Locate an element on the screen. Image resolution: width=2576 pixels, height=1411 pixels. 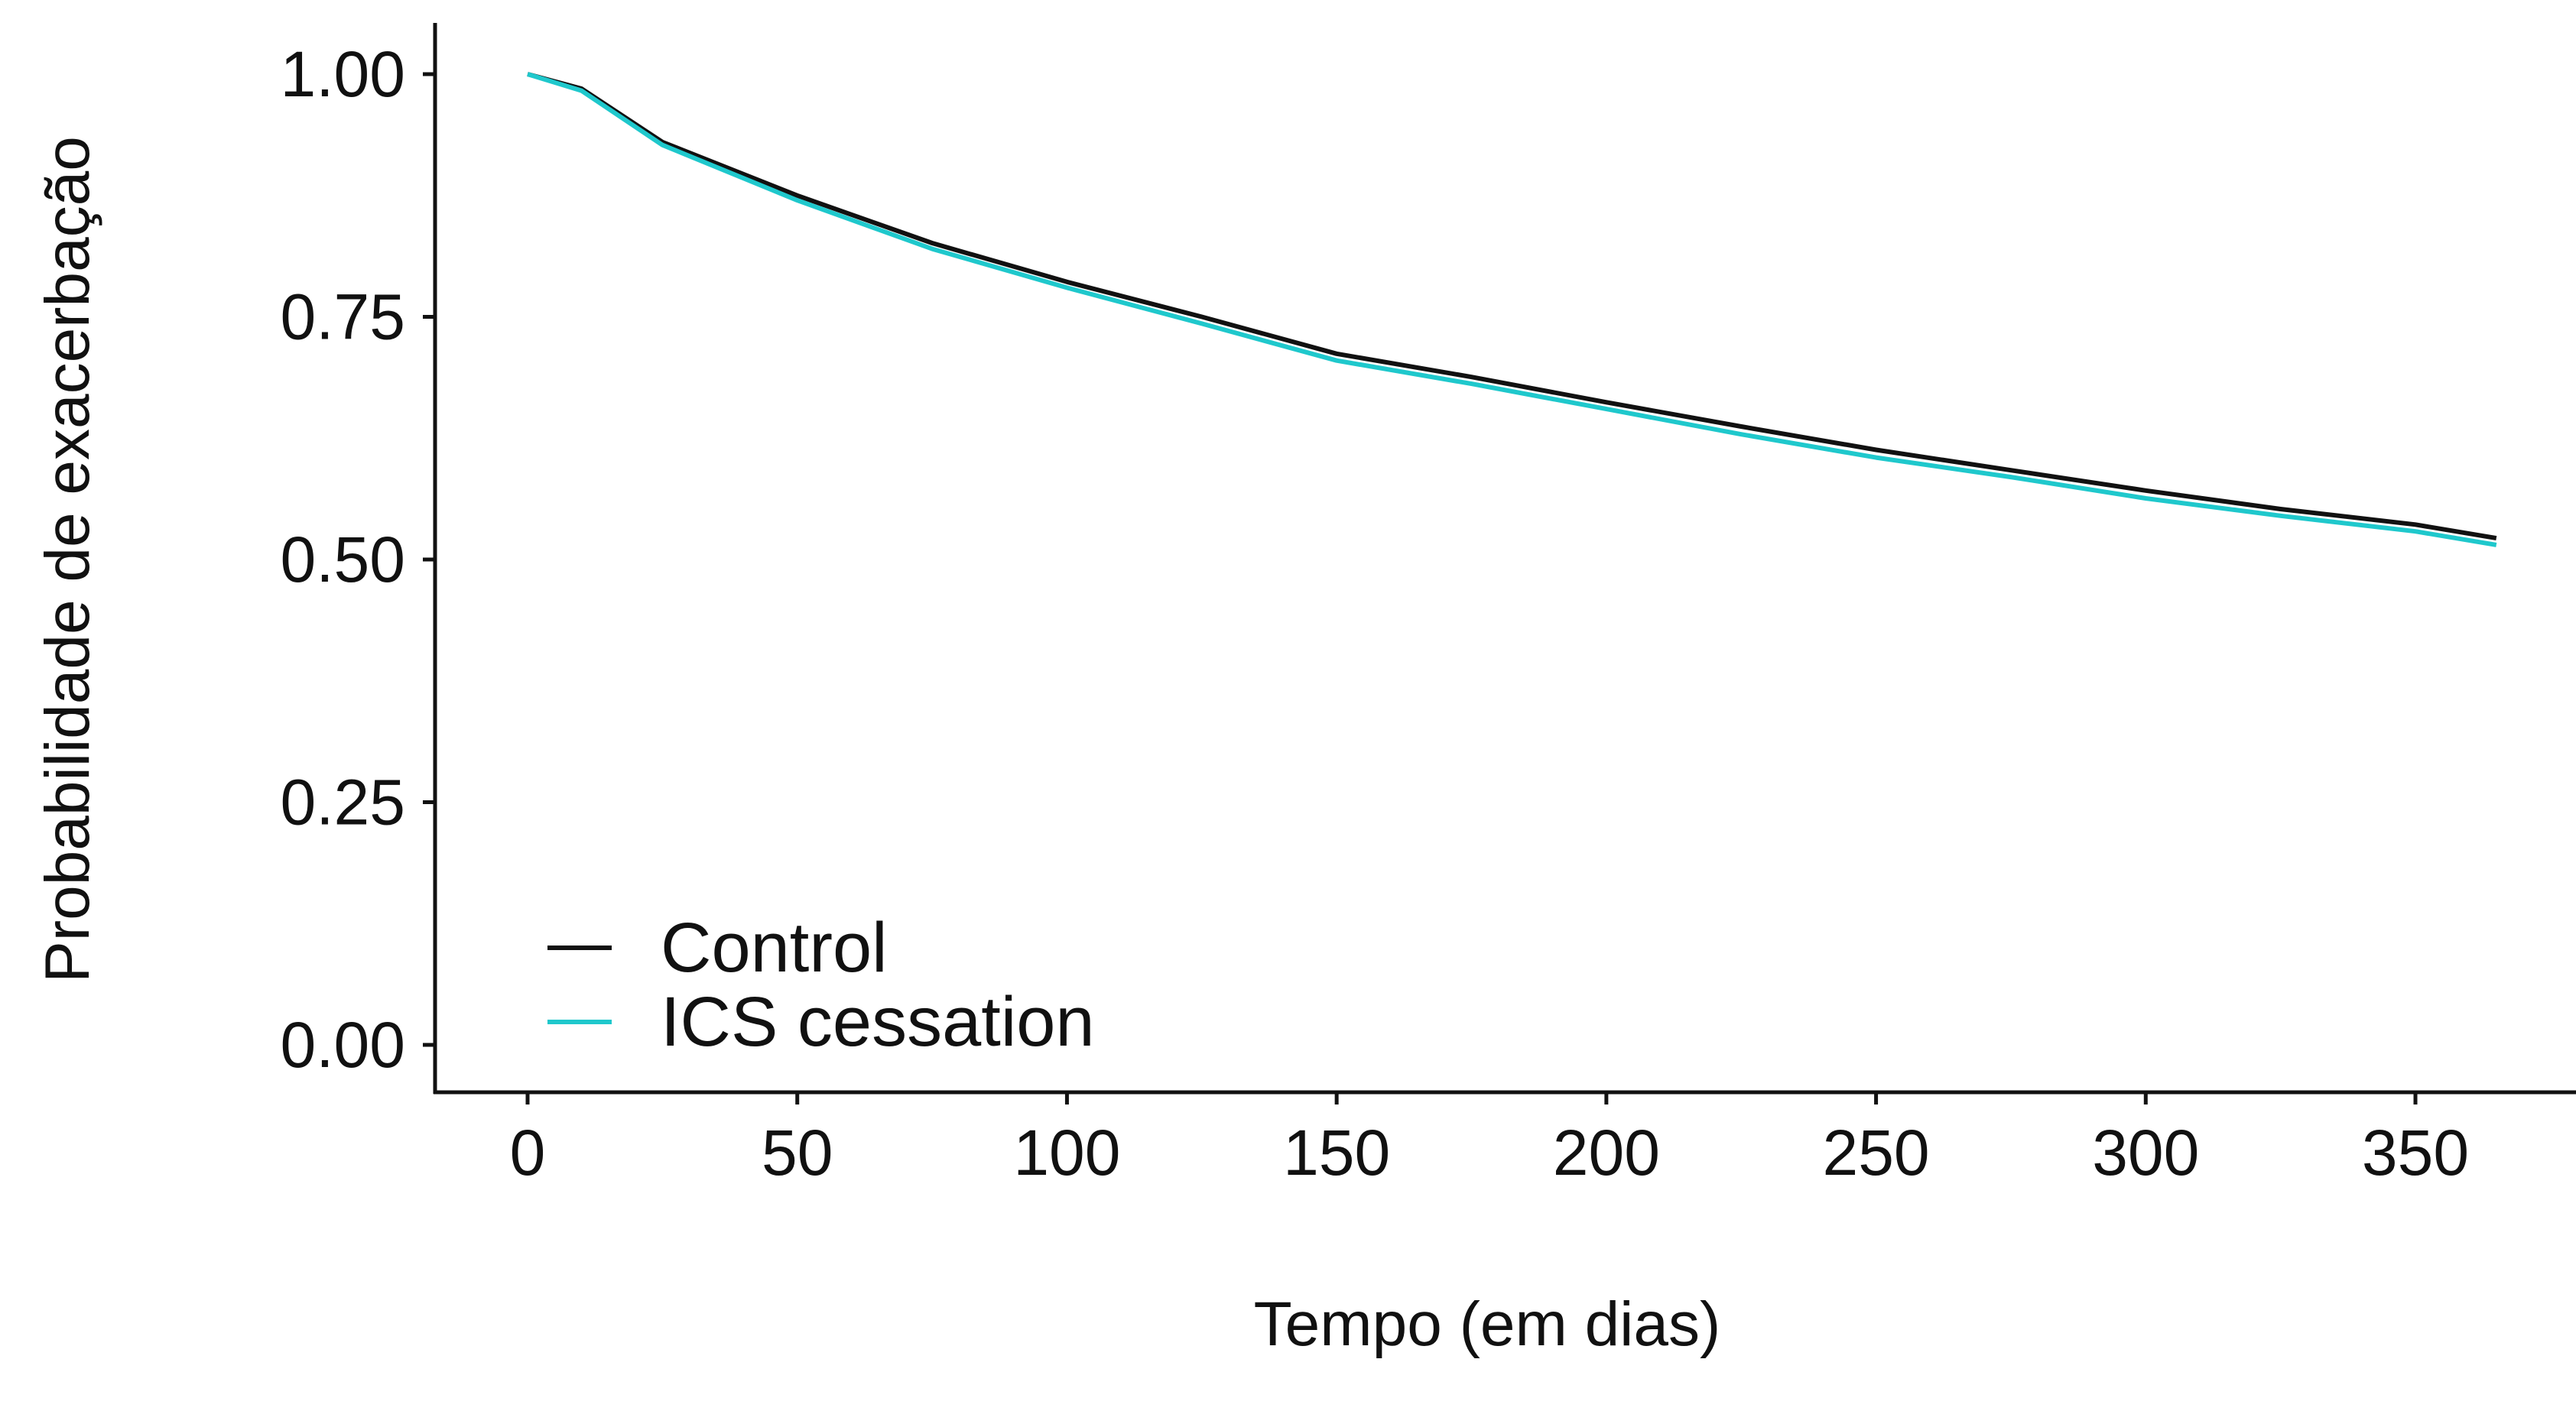
x-tick-label: 250 is located at coordinates (1876, 1153).